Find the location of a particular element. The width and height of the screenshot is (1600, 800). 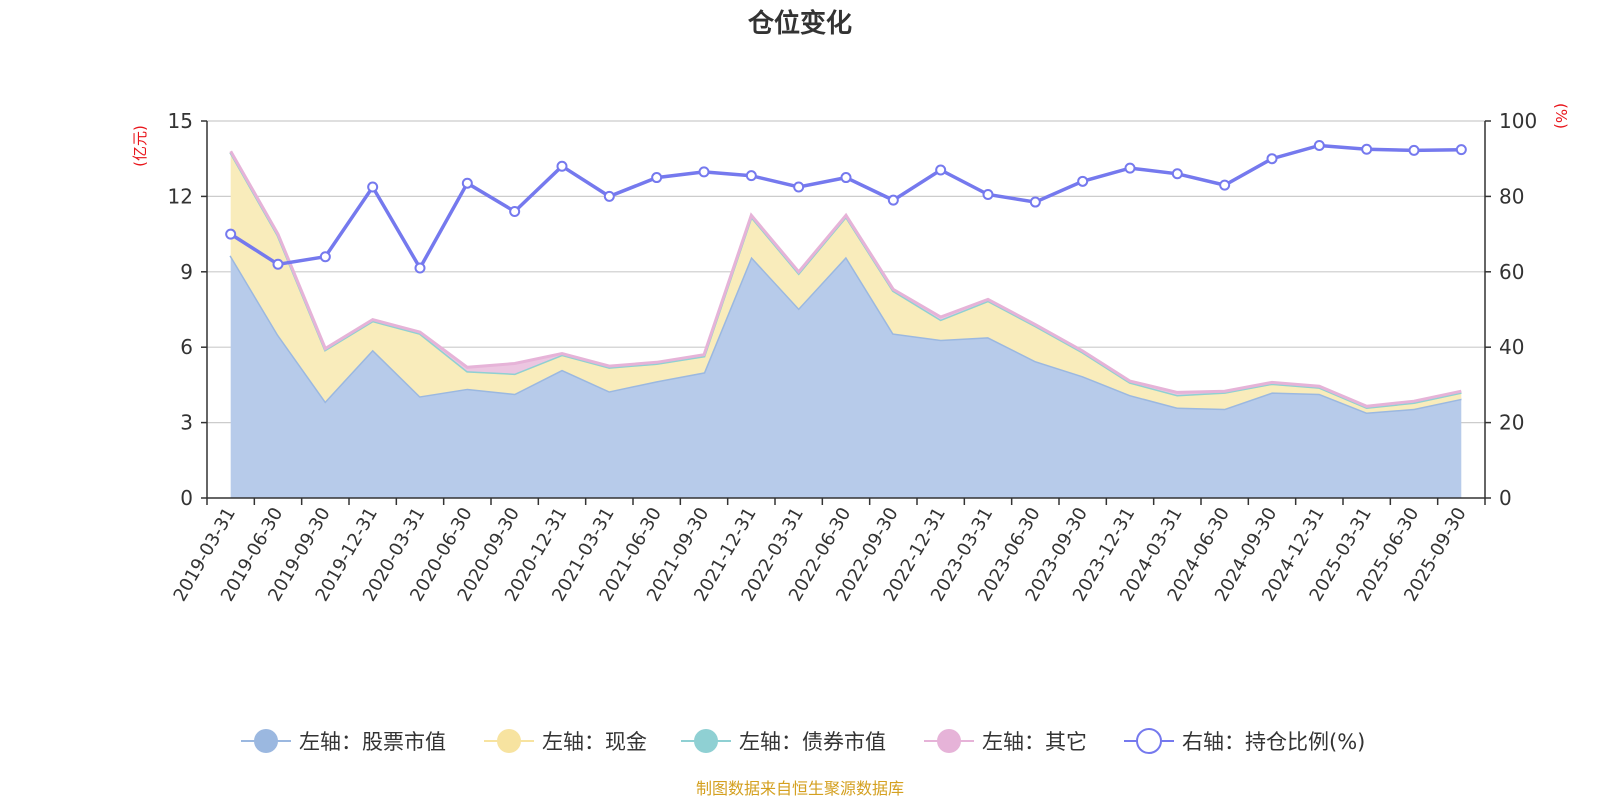

right-axis-tick-label: 40 is located at coordinates (1511, 347).